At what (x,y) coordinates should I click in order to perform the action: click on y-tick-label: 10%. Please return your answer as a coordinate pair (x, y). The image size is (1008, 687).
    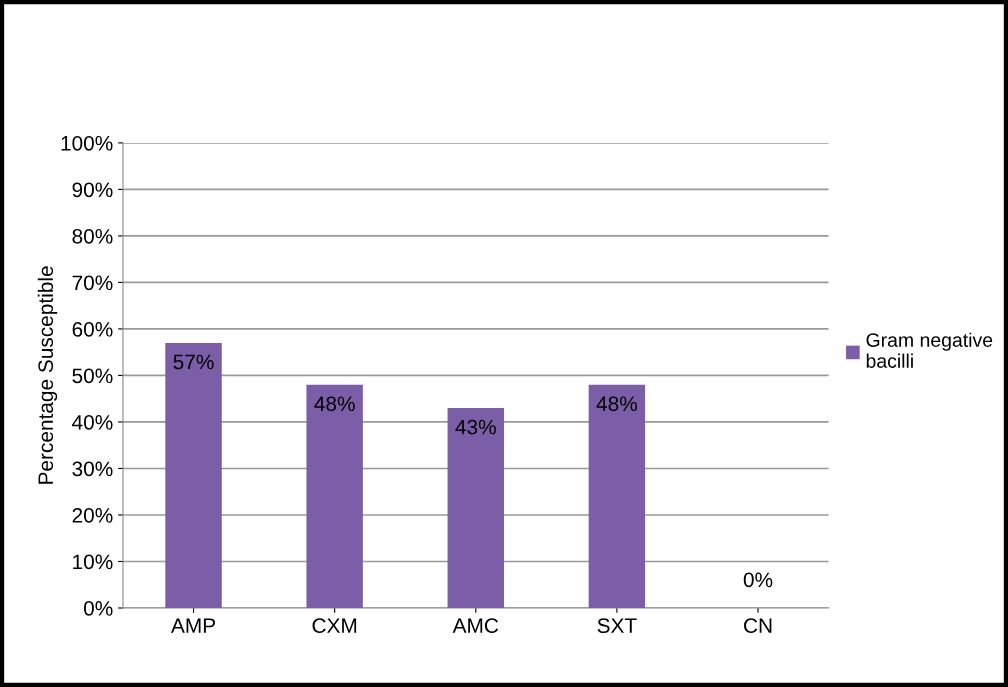
    Looking at the image, I should click on (93, 562).